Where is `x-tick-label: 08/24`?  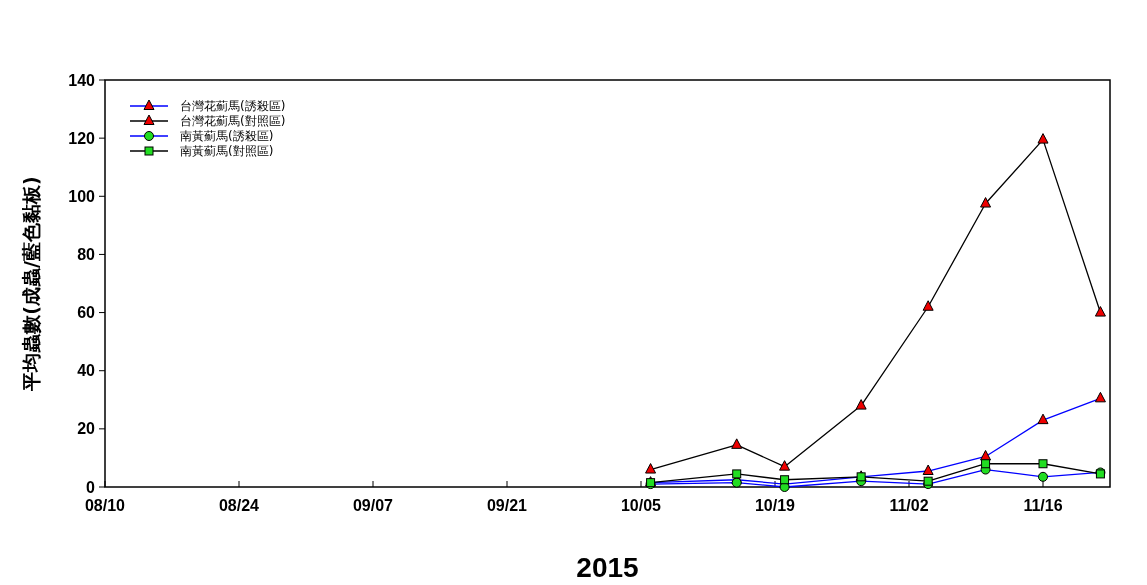
x-tick-label: 08/24 is located at coordinates (239, 505).